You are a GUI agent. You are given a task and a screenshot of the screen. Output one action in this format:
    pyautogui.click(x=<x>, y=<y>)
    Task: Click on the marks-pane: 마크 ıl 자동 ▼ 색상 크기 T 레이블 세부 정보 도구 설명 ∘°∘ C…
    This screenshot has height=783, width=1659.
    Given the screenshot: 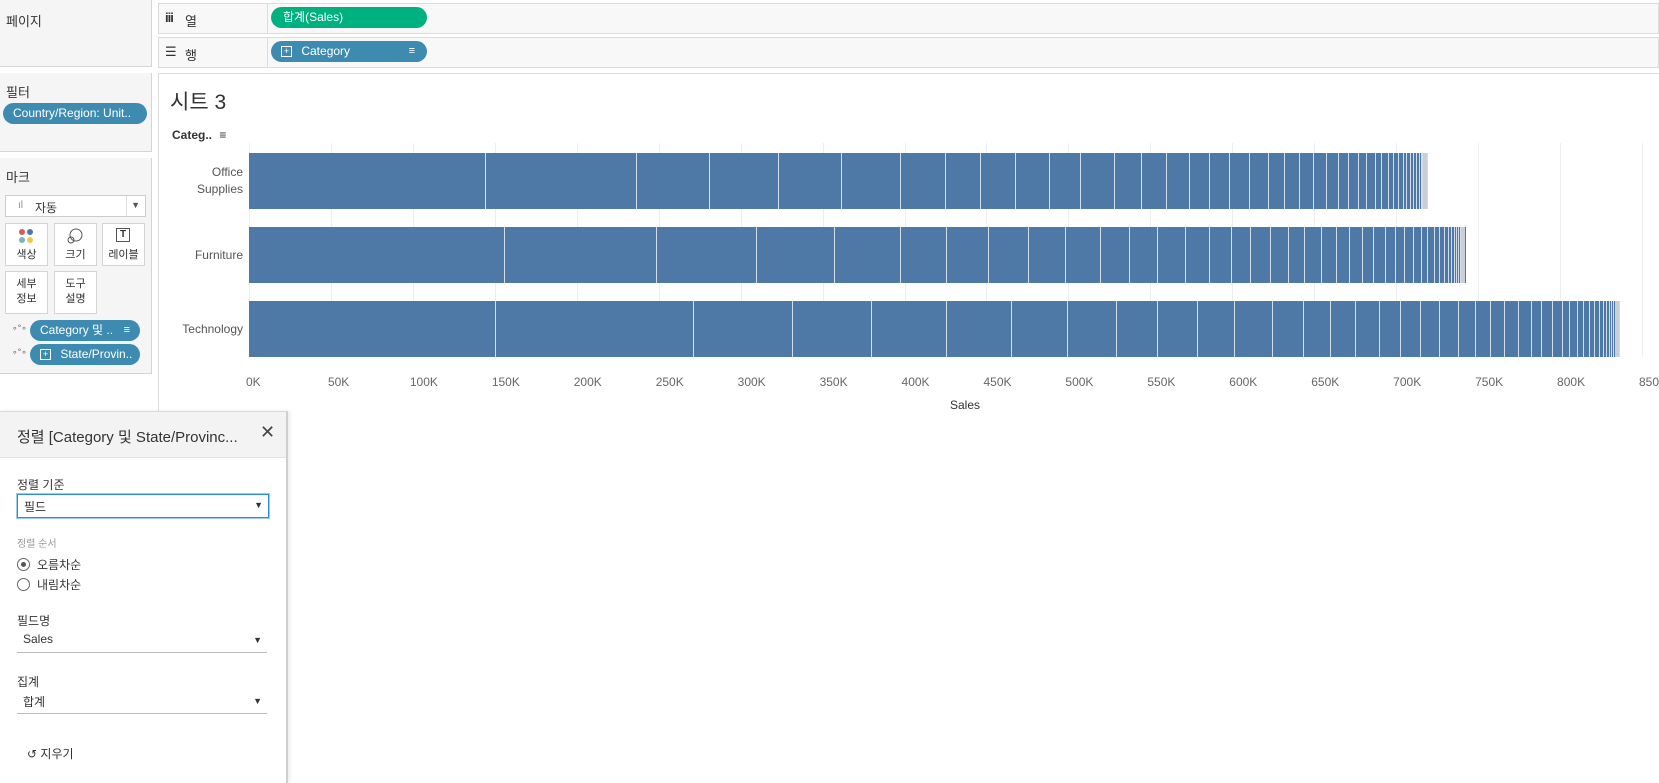 What is the action you would take?
    pyautogui.click(x=76, y=266)
    